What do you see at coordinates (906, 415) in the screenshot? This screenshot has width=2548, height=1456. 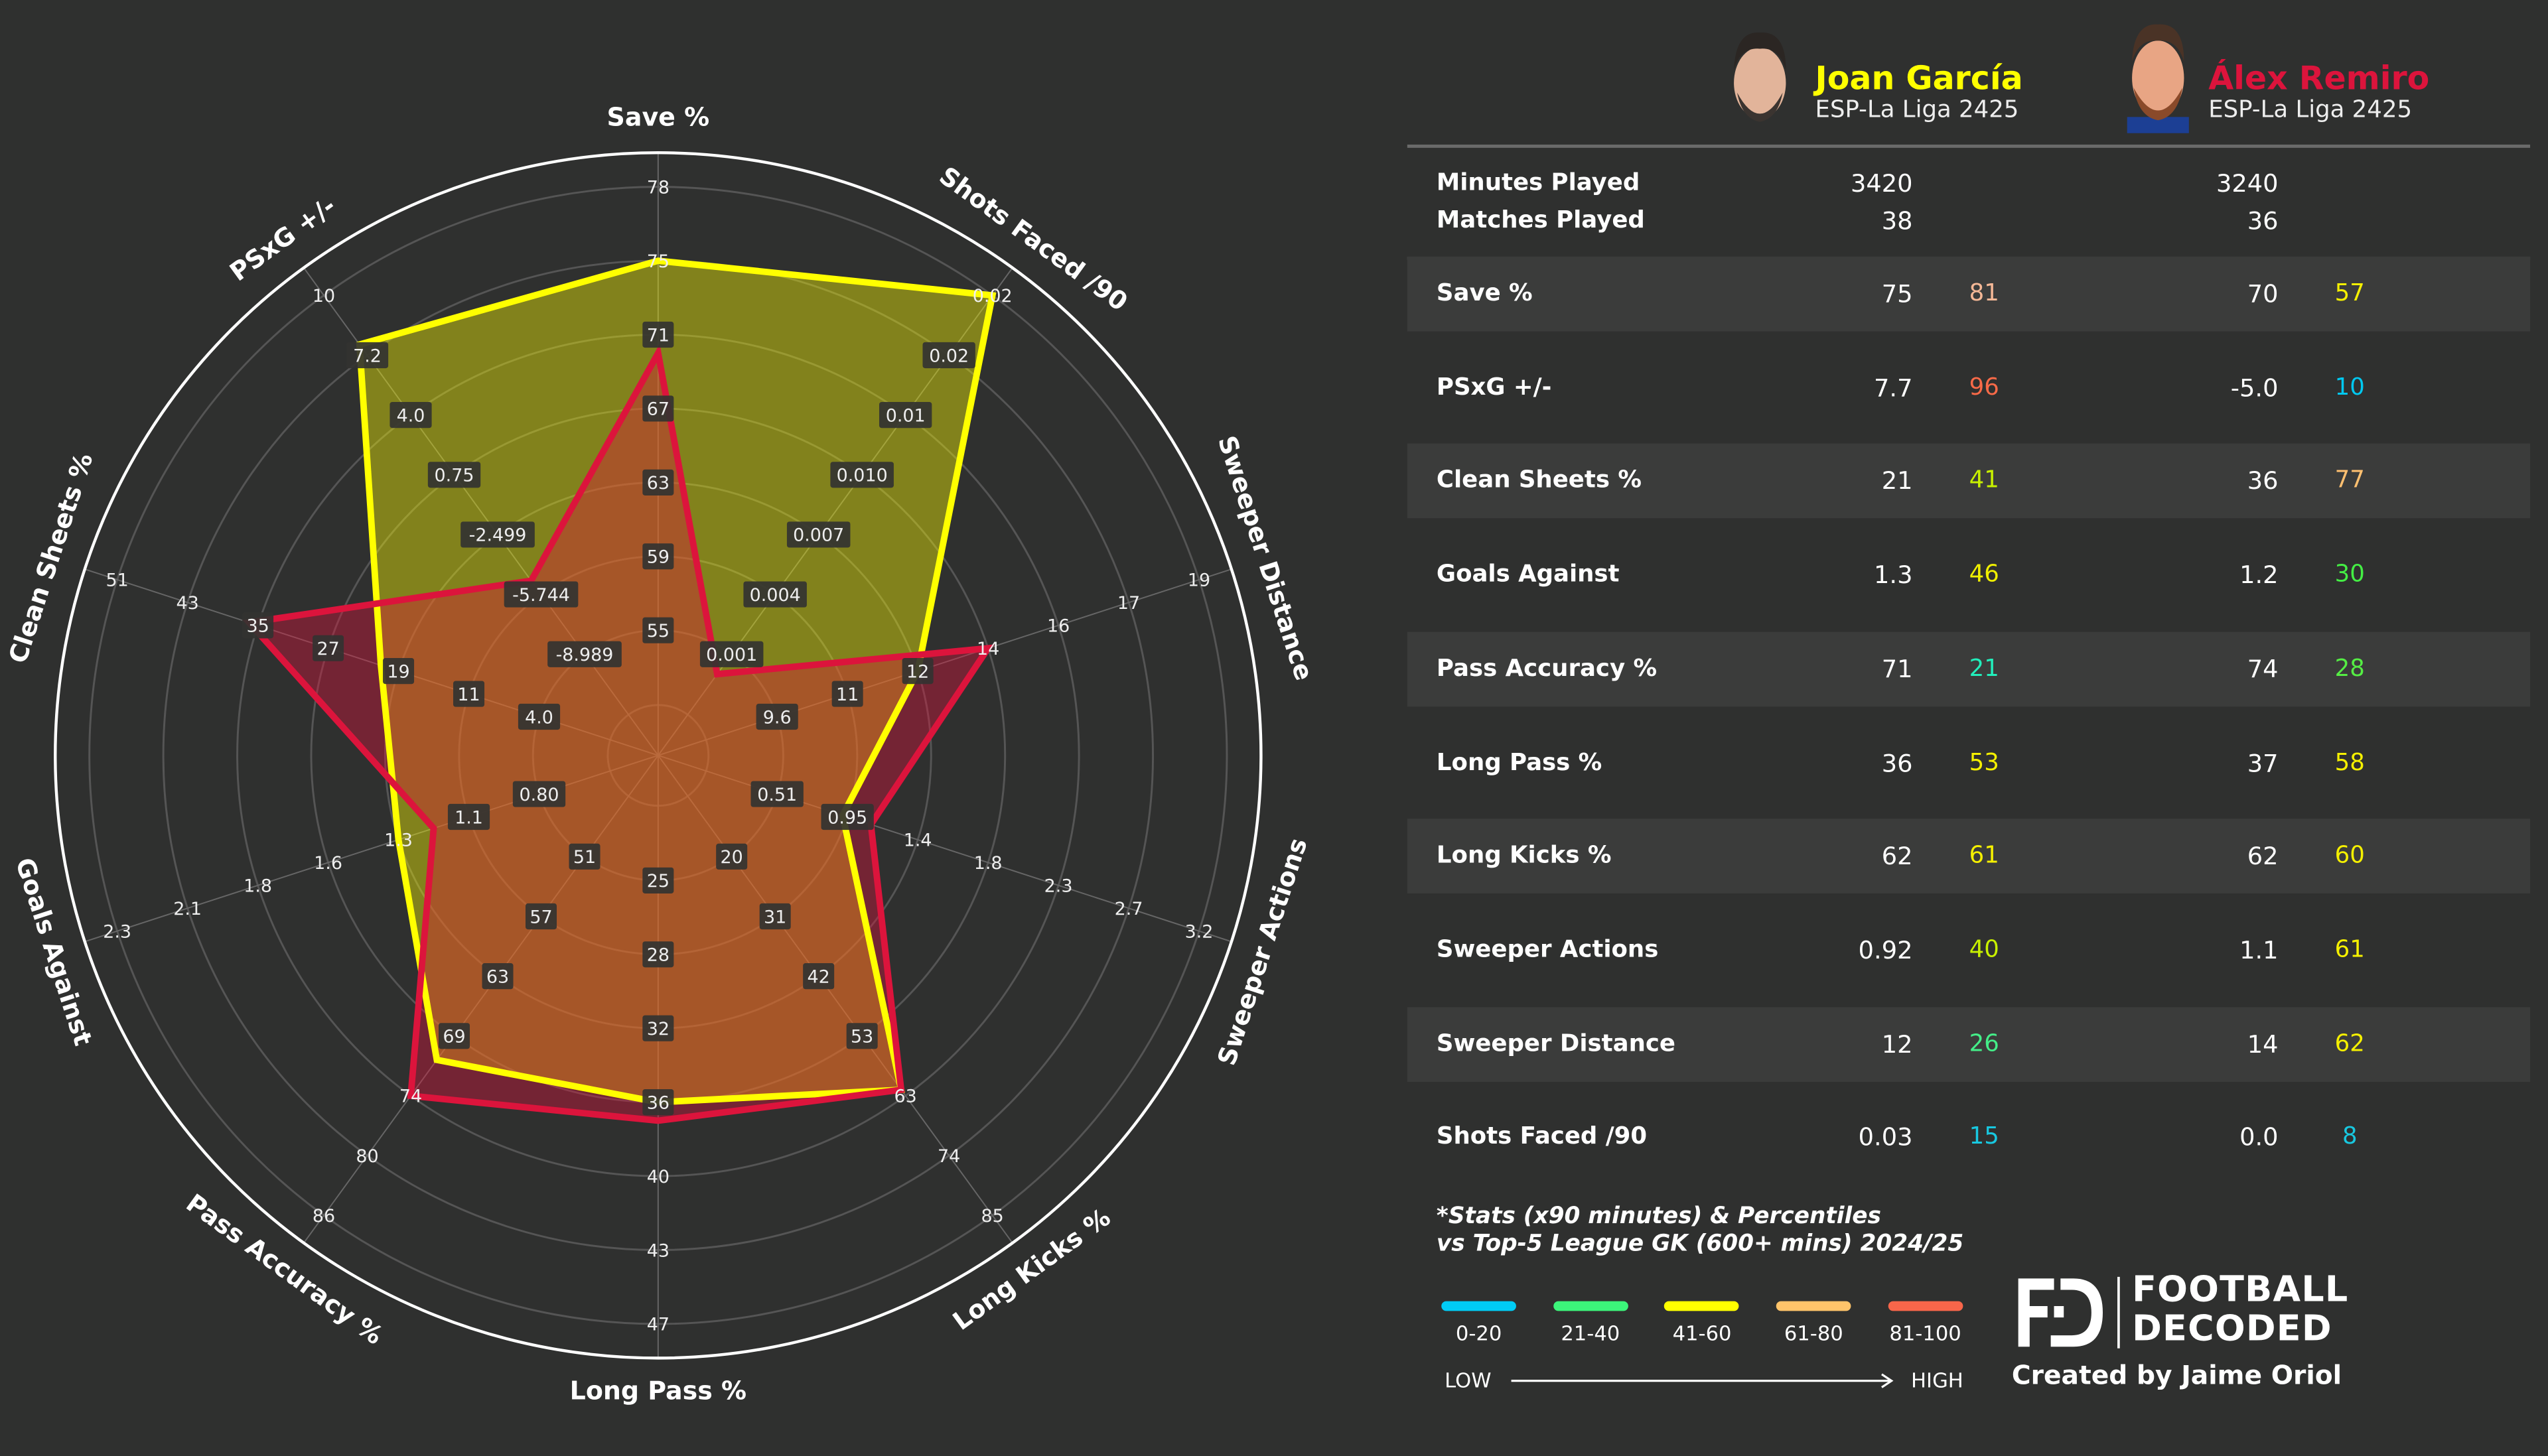 I see `tick-label-text: 0.01` at bounding box center [906, 415].